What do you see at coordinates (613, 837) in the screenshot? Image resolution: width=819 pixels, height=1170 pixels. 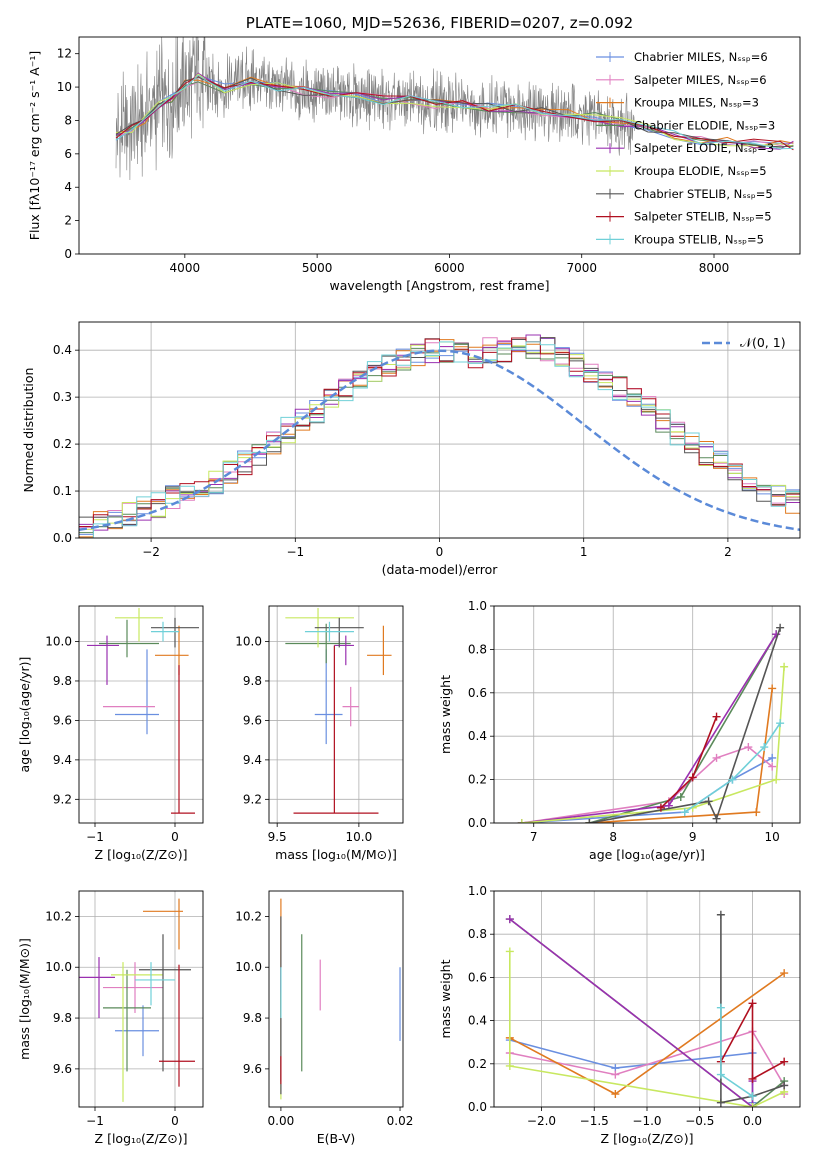 I see `x-tick-label: 8` at bounding box center [613, 837].